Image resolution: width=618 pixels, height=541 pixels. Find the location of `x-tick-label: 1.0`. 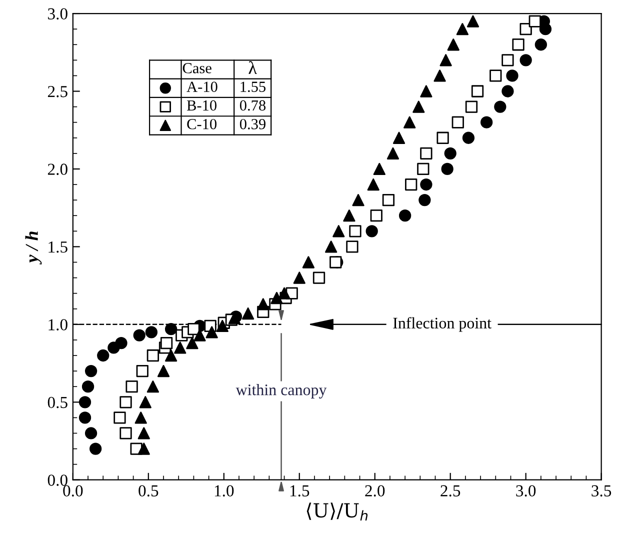

x-tick-label: 1.0 is located at coordinates (224, 491).